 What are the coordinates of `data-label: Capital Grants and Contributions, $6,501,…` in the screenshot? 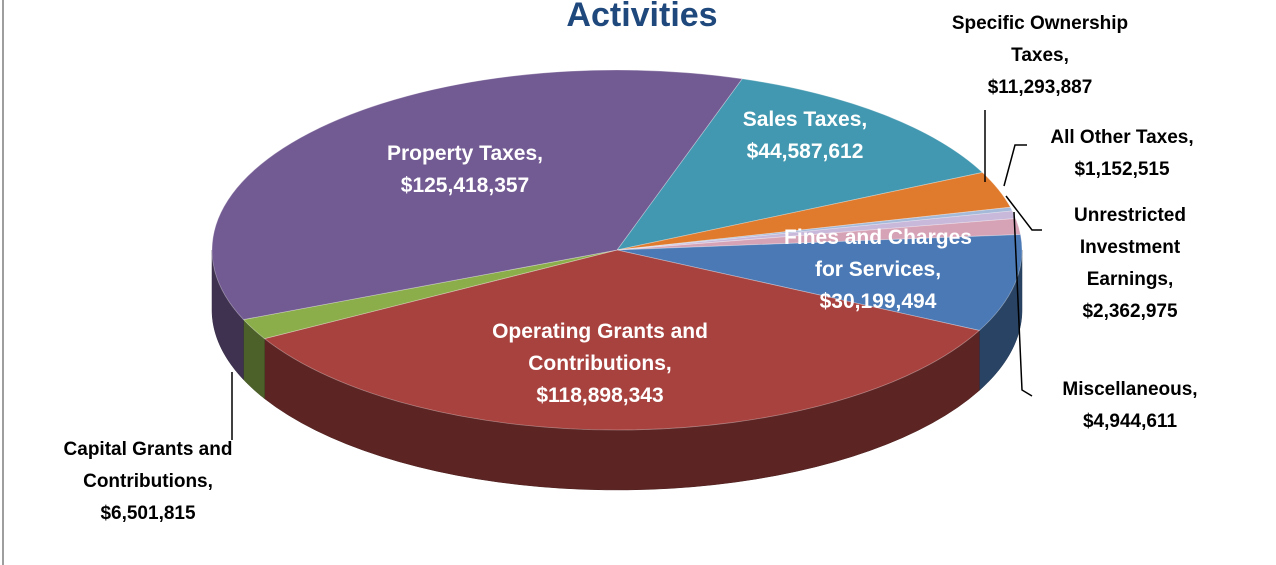 It's located at (148, 482).